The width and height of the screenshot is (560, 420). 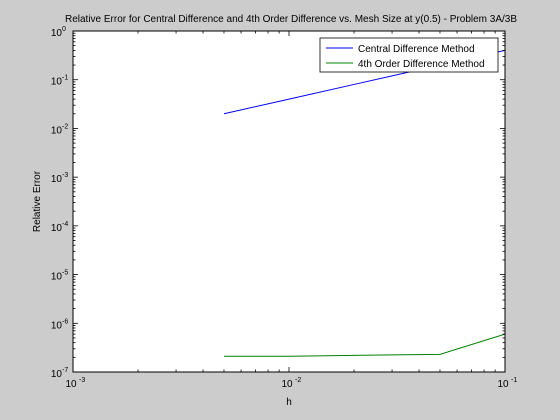 What do you see at coordinates (65, 78) in the screenshot?
I see `y-tick-exponent: -1` at bounding box center [65, 78].